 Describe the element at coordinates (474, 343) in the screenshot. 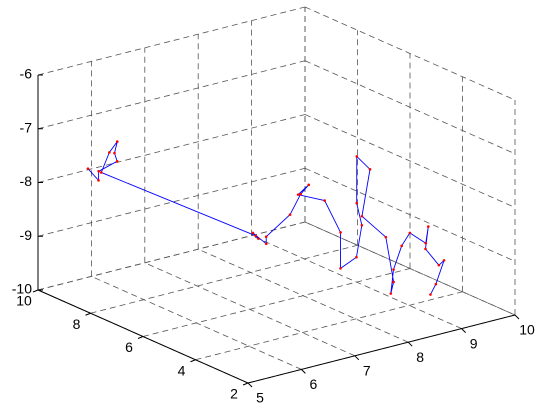

I see `x-tick-label: 9` at that location.